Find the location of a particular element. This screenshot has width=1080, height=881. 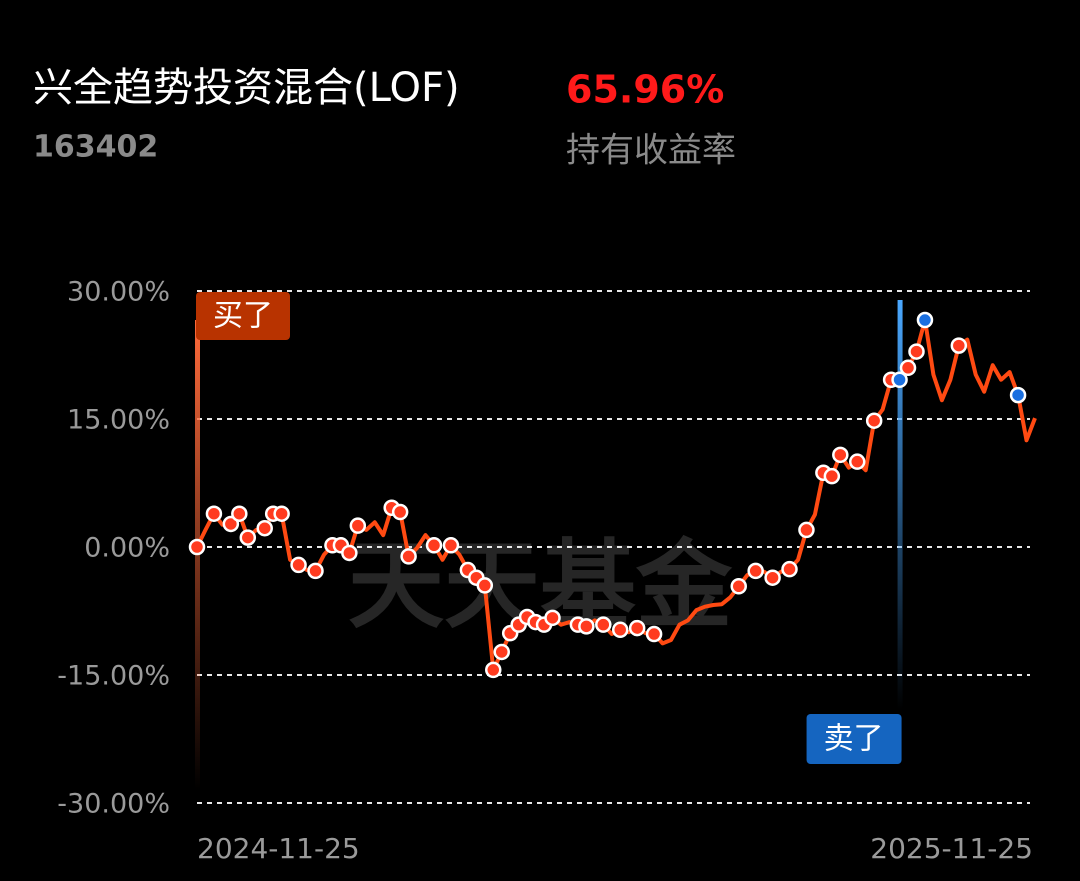

fund-code: 163402 is located at coordinates (95, 147).